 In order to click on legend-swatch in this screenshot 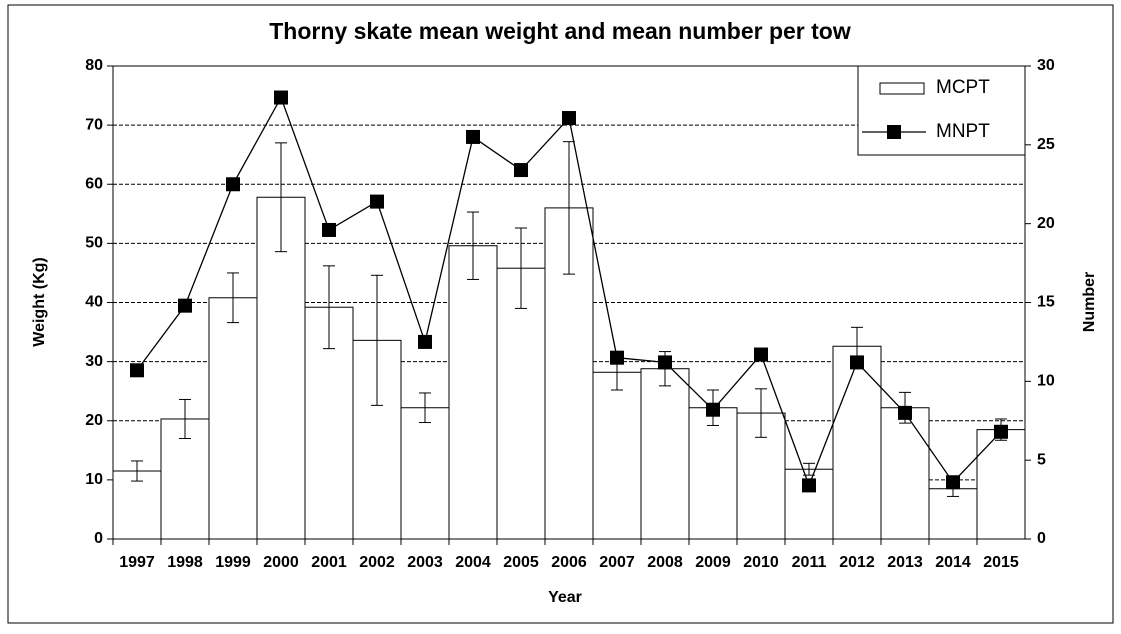, I will do `click(902, 88)`.